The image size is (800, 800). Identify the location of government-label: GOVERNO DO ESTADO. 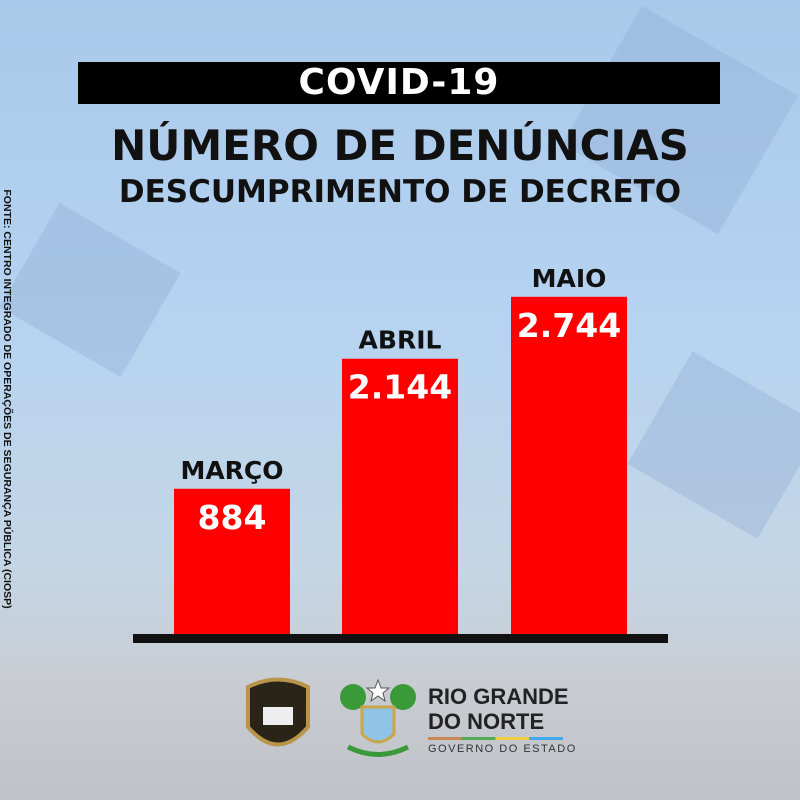
(502, 749).